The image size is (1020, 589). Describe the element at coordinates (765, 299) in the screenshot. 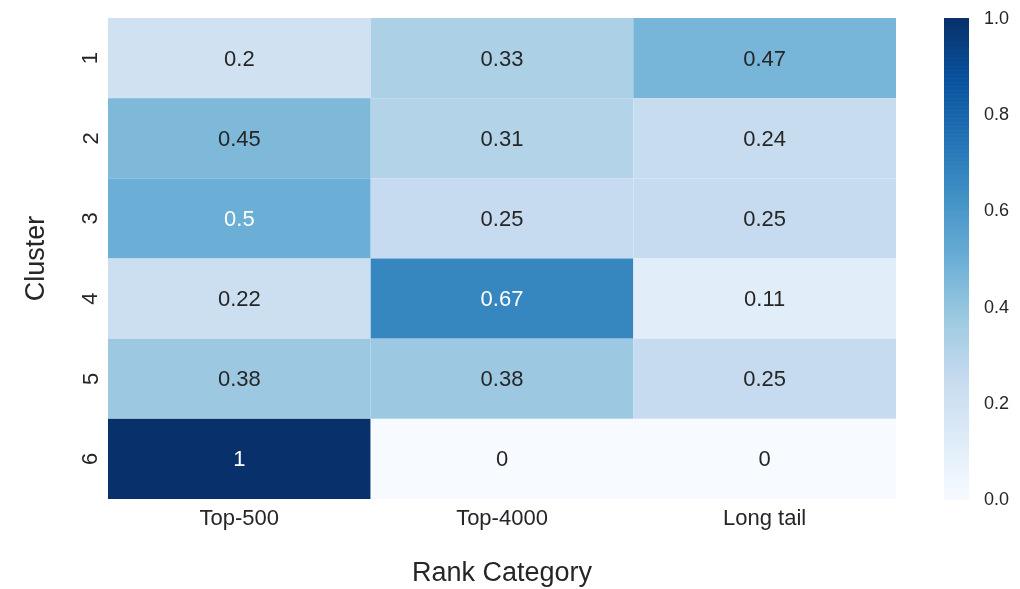

I see `data-label: 0.11` at that location.